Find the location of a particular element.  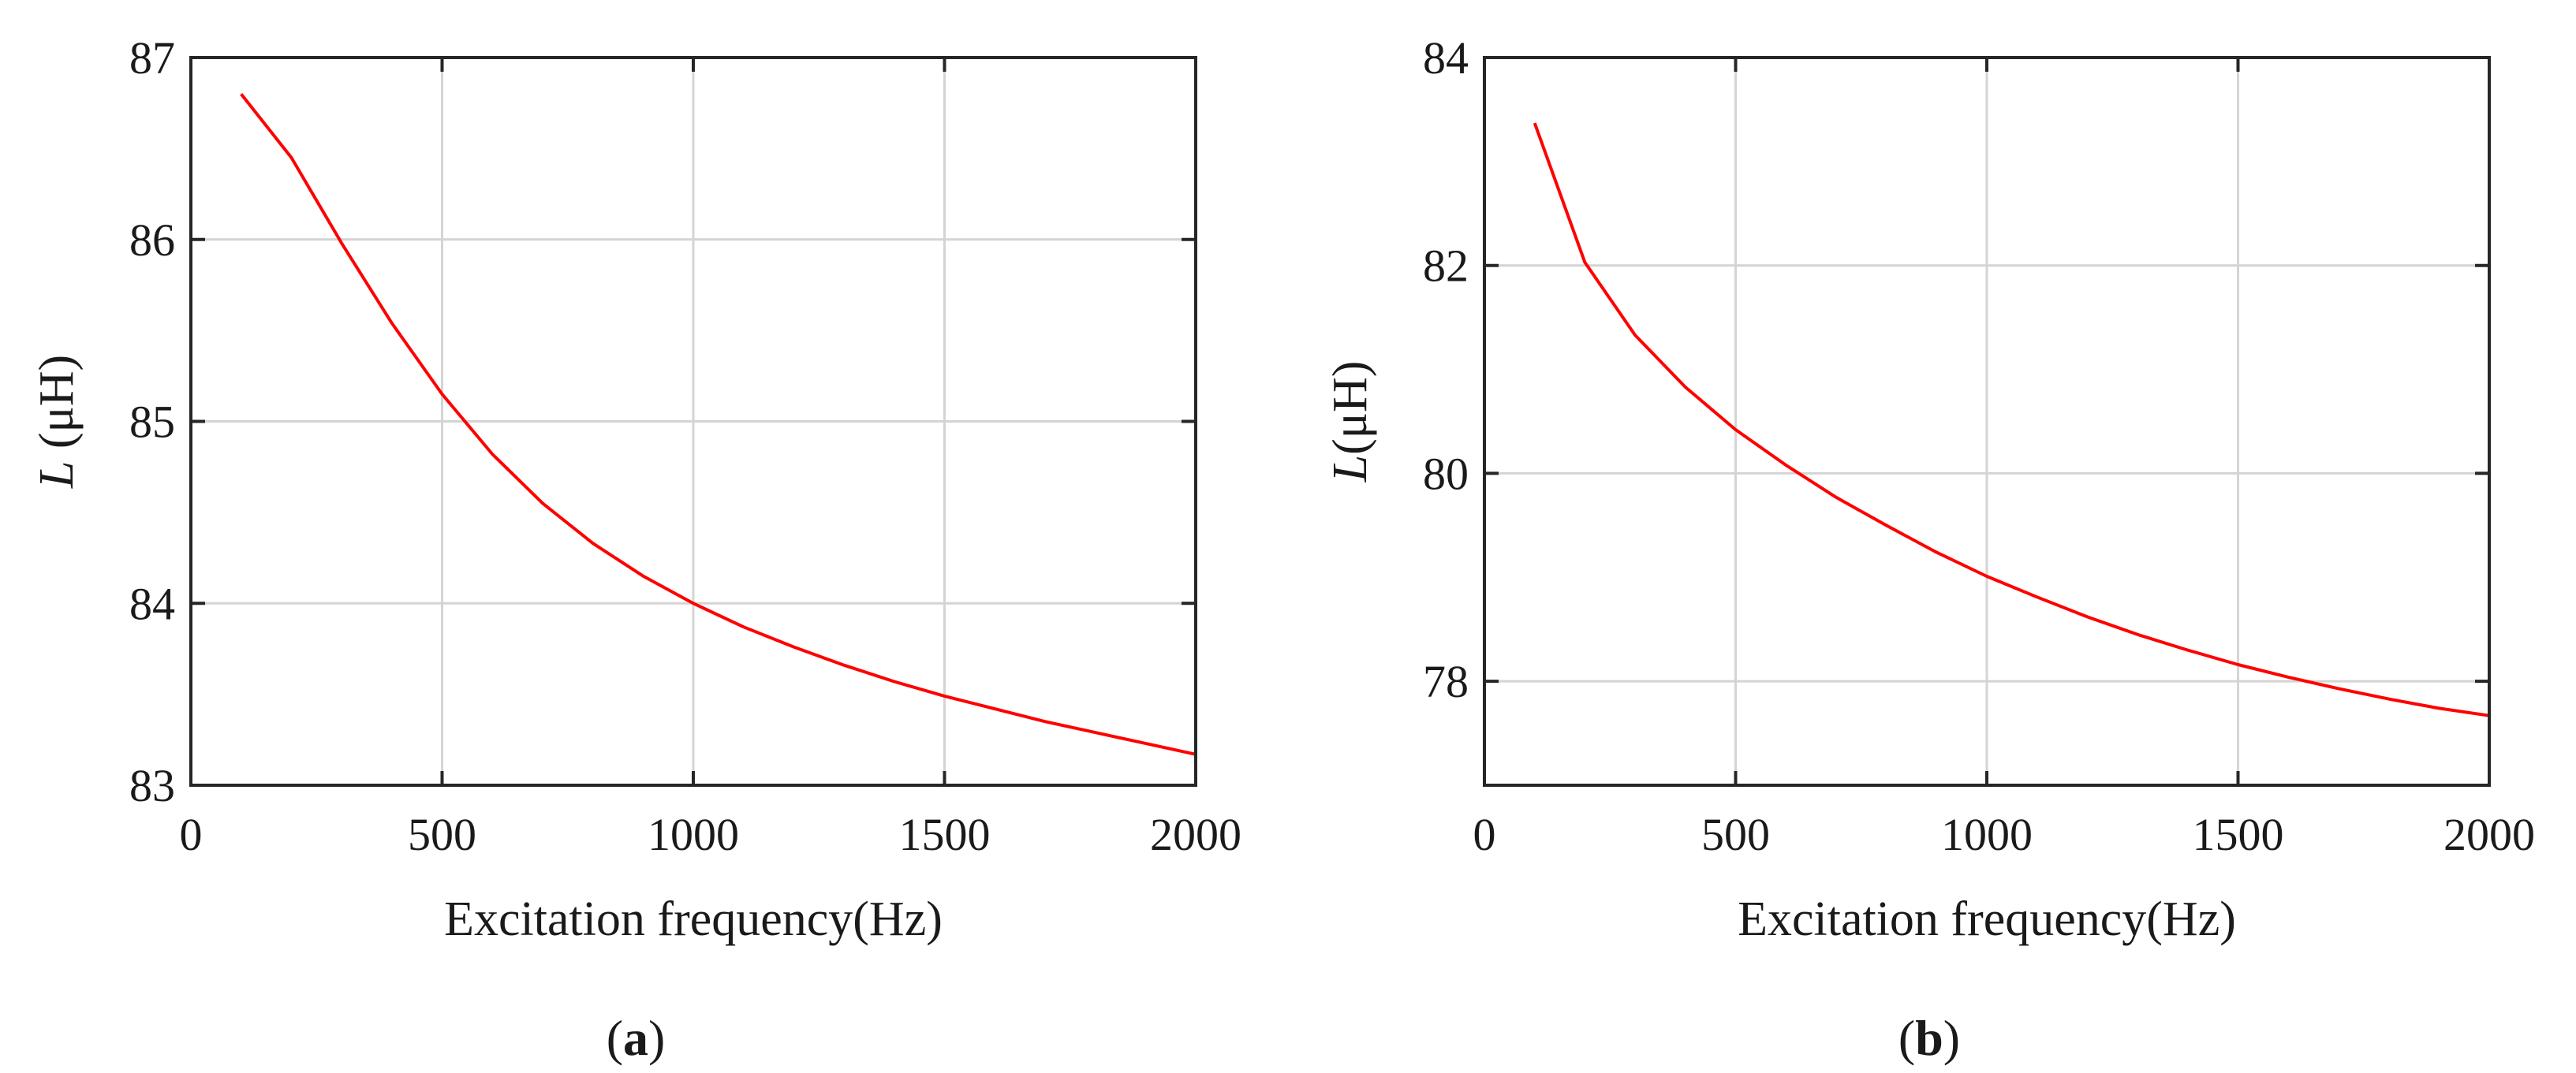

y-tick-label: 82 is located at coordinates (1446, 266).